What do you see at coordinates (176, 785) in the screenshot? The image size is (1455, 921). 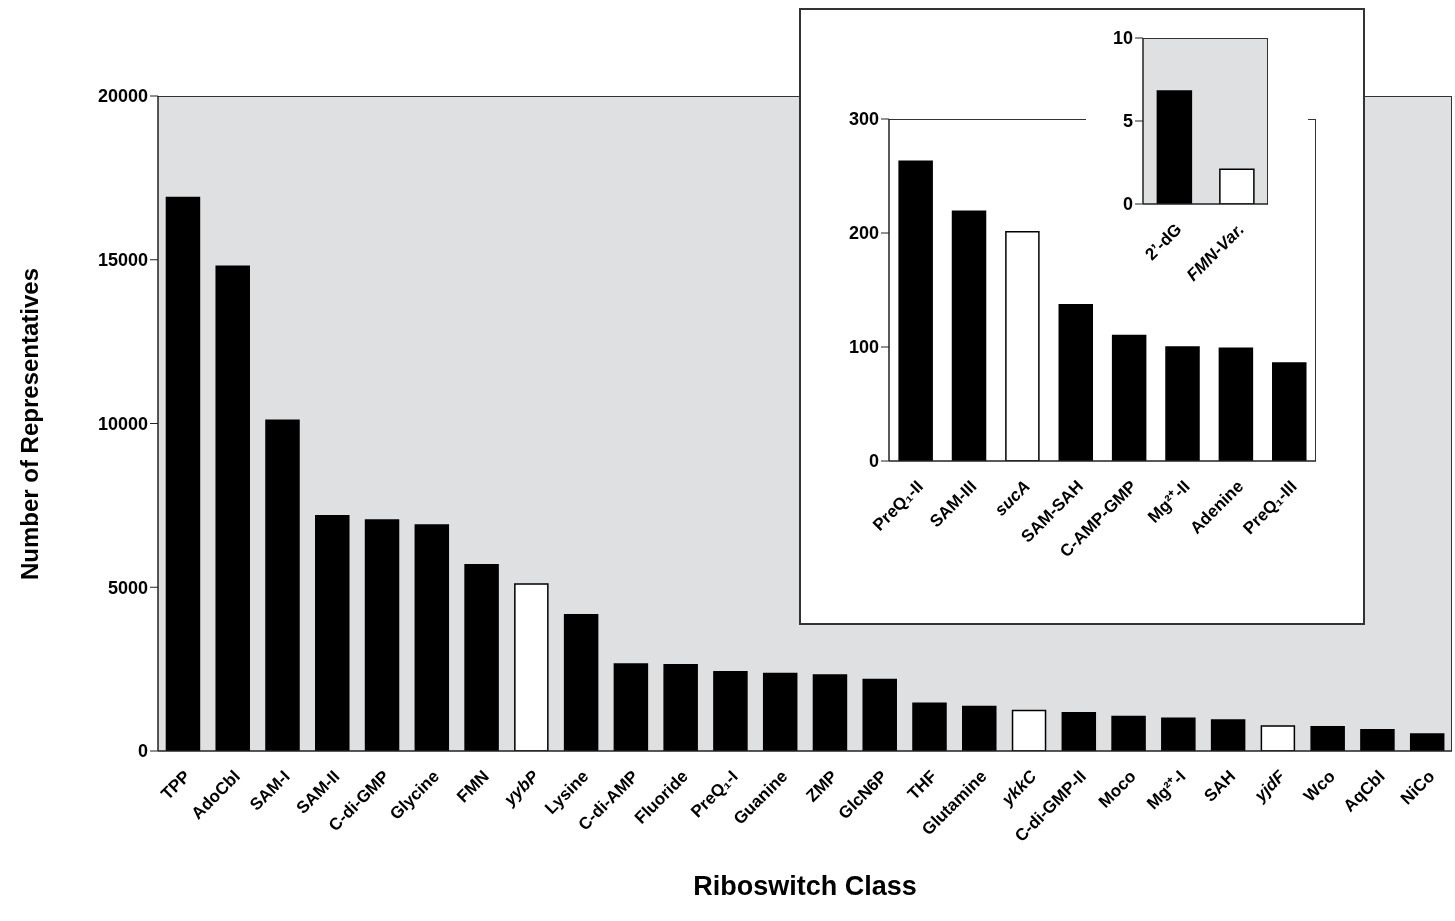 I see `x-tick-label: TPP` at bounding box center [176, 785].